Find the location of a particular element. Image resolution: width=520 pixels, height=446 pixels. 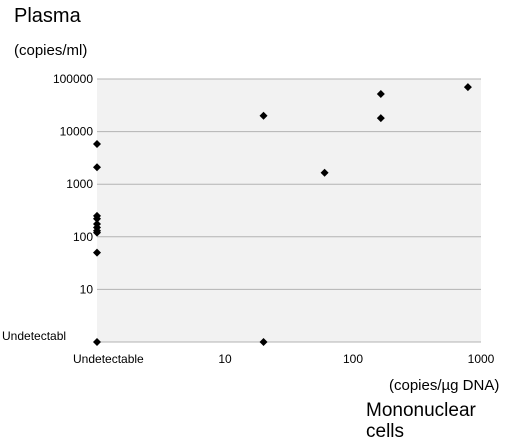

y-tick-label: 10000 is located at coordinates (77, 132).